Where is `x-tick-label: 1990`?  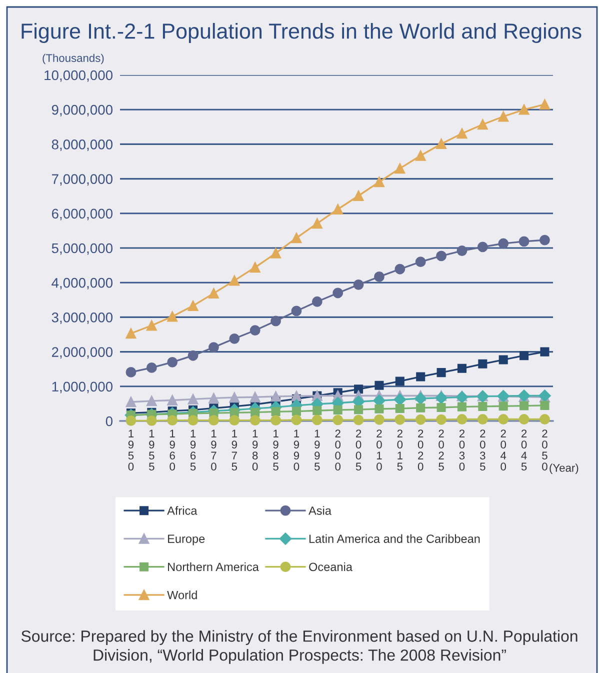 x-tick-label: 1990 is located at coordinates (297, 450).